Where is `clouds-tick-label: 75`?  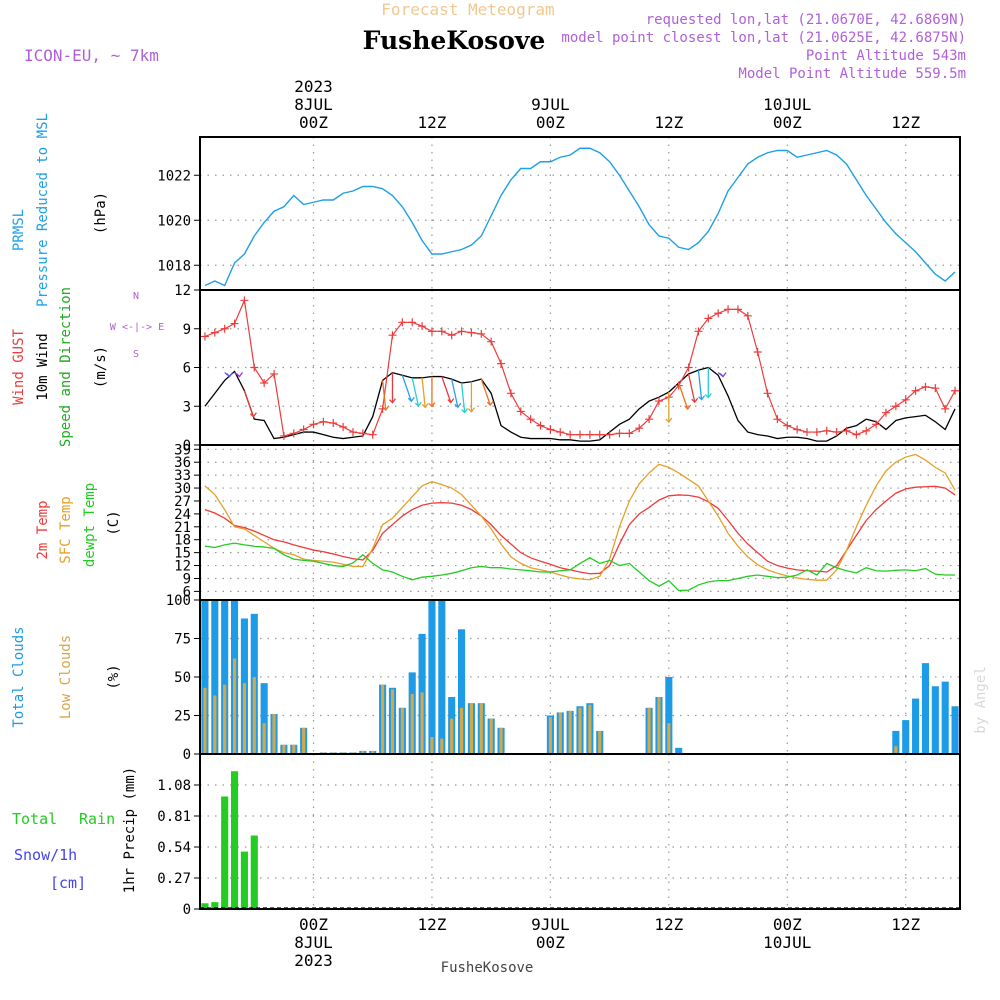 clouds-tick-label: 75 is located at coordinates (182, 640).